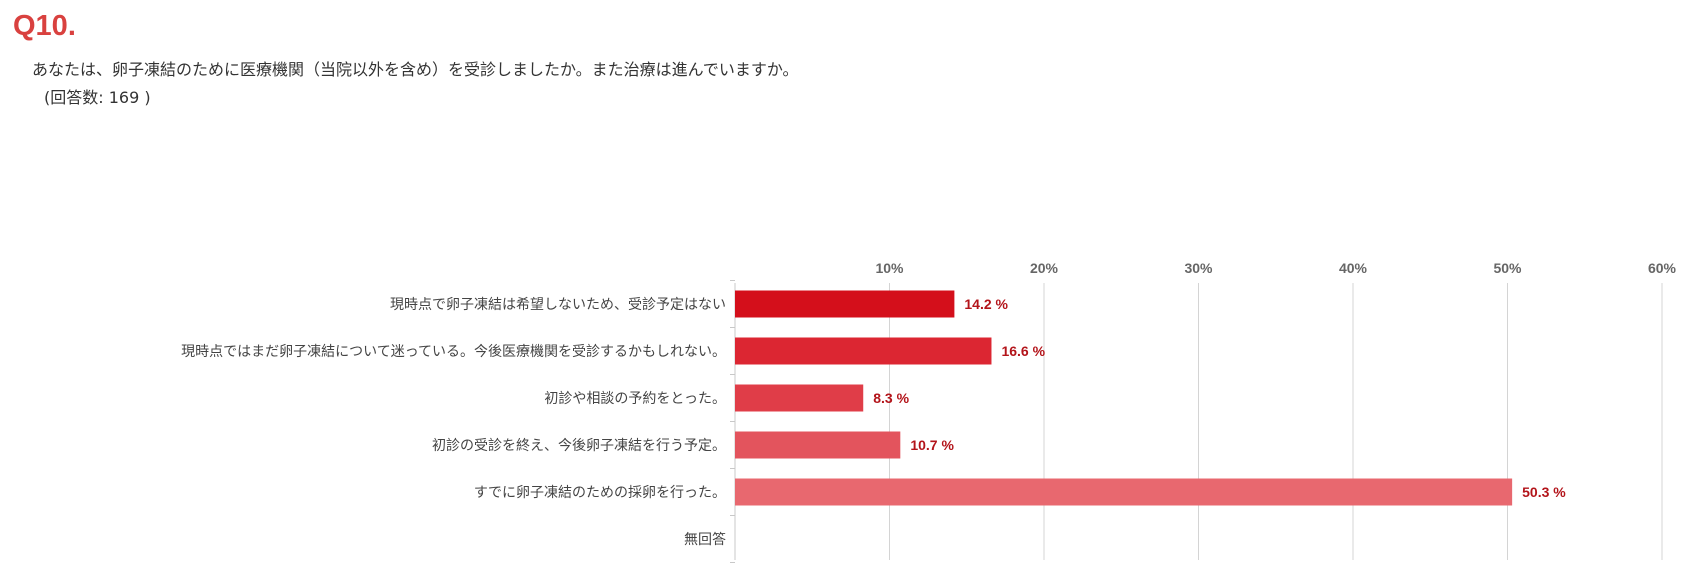  Describe the element at coordinates (1507, 268) in the screenshot. I see `x-tick-label: 50%` at that location.